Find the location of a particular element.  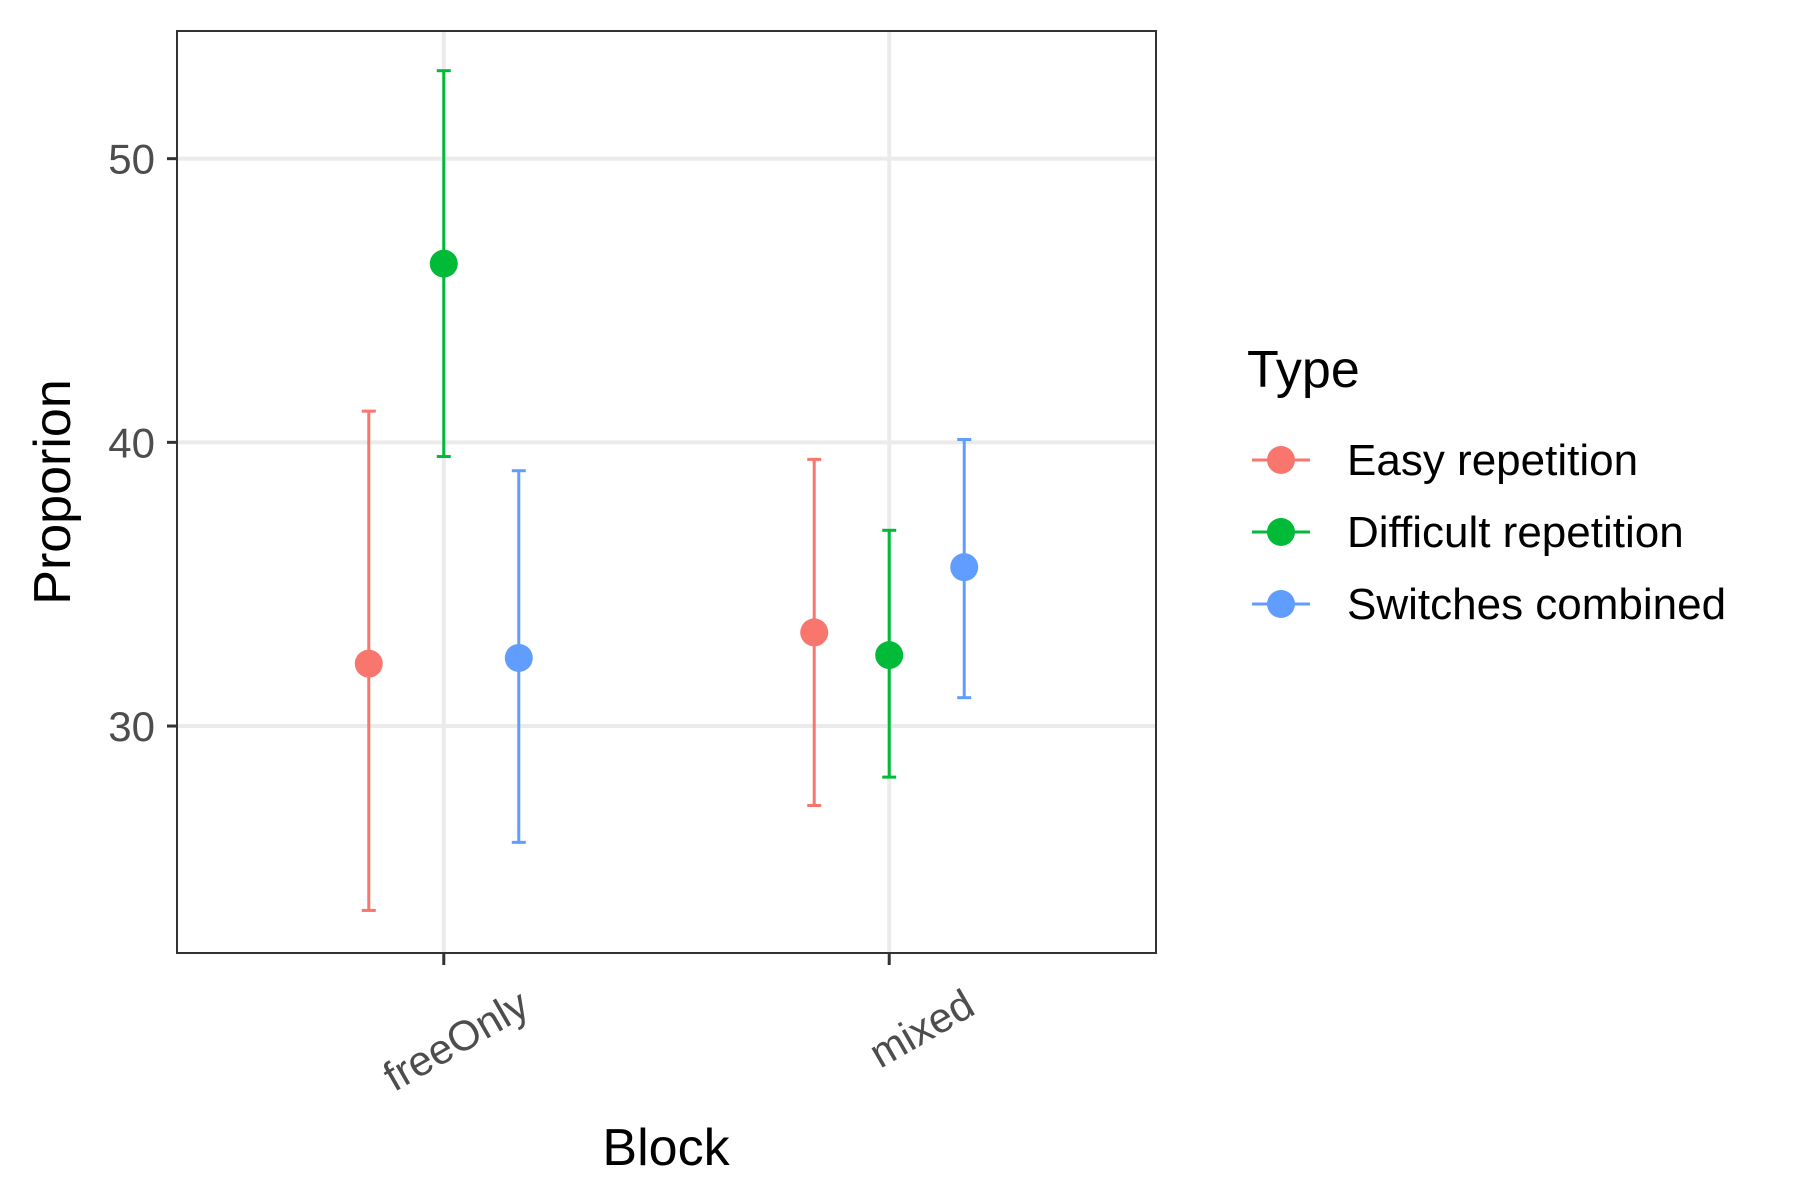

x-tick-label: freeOnly is located at coordinates (455, 1040).